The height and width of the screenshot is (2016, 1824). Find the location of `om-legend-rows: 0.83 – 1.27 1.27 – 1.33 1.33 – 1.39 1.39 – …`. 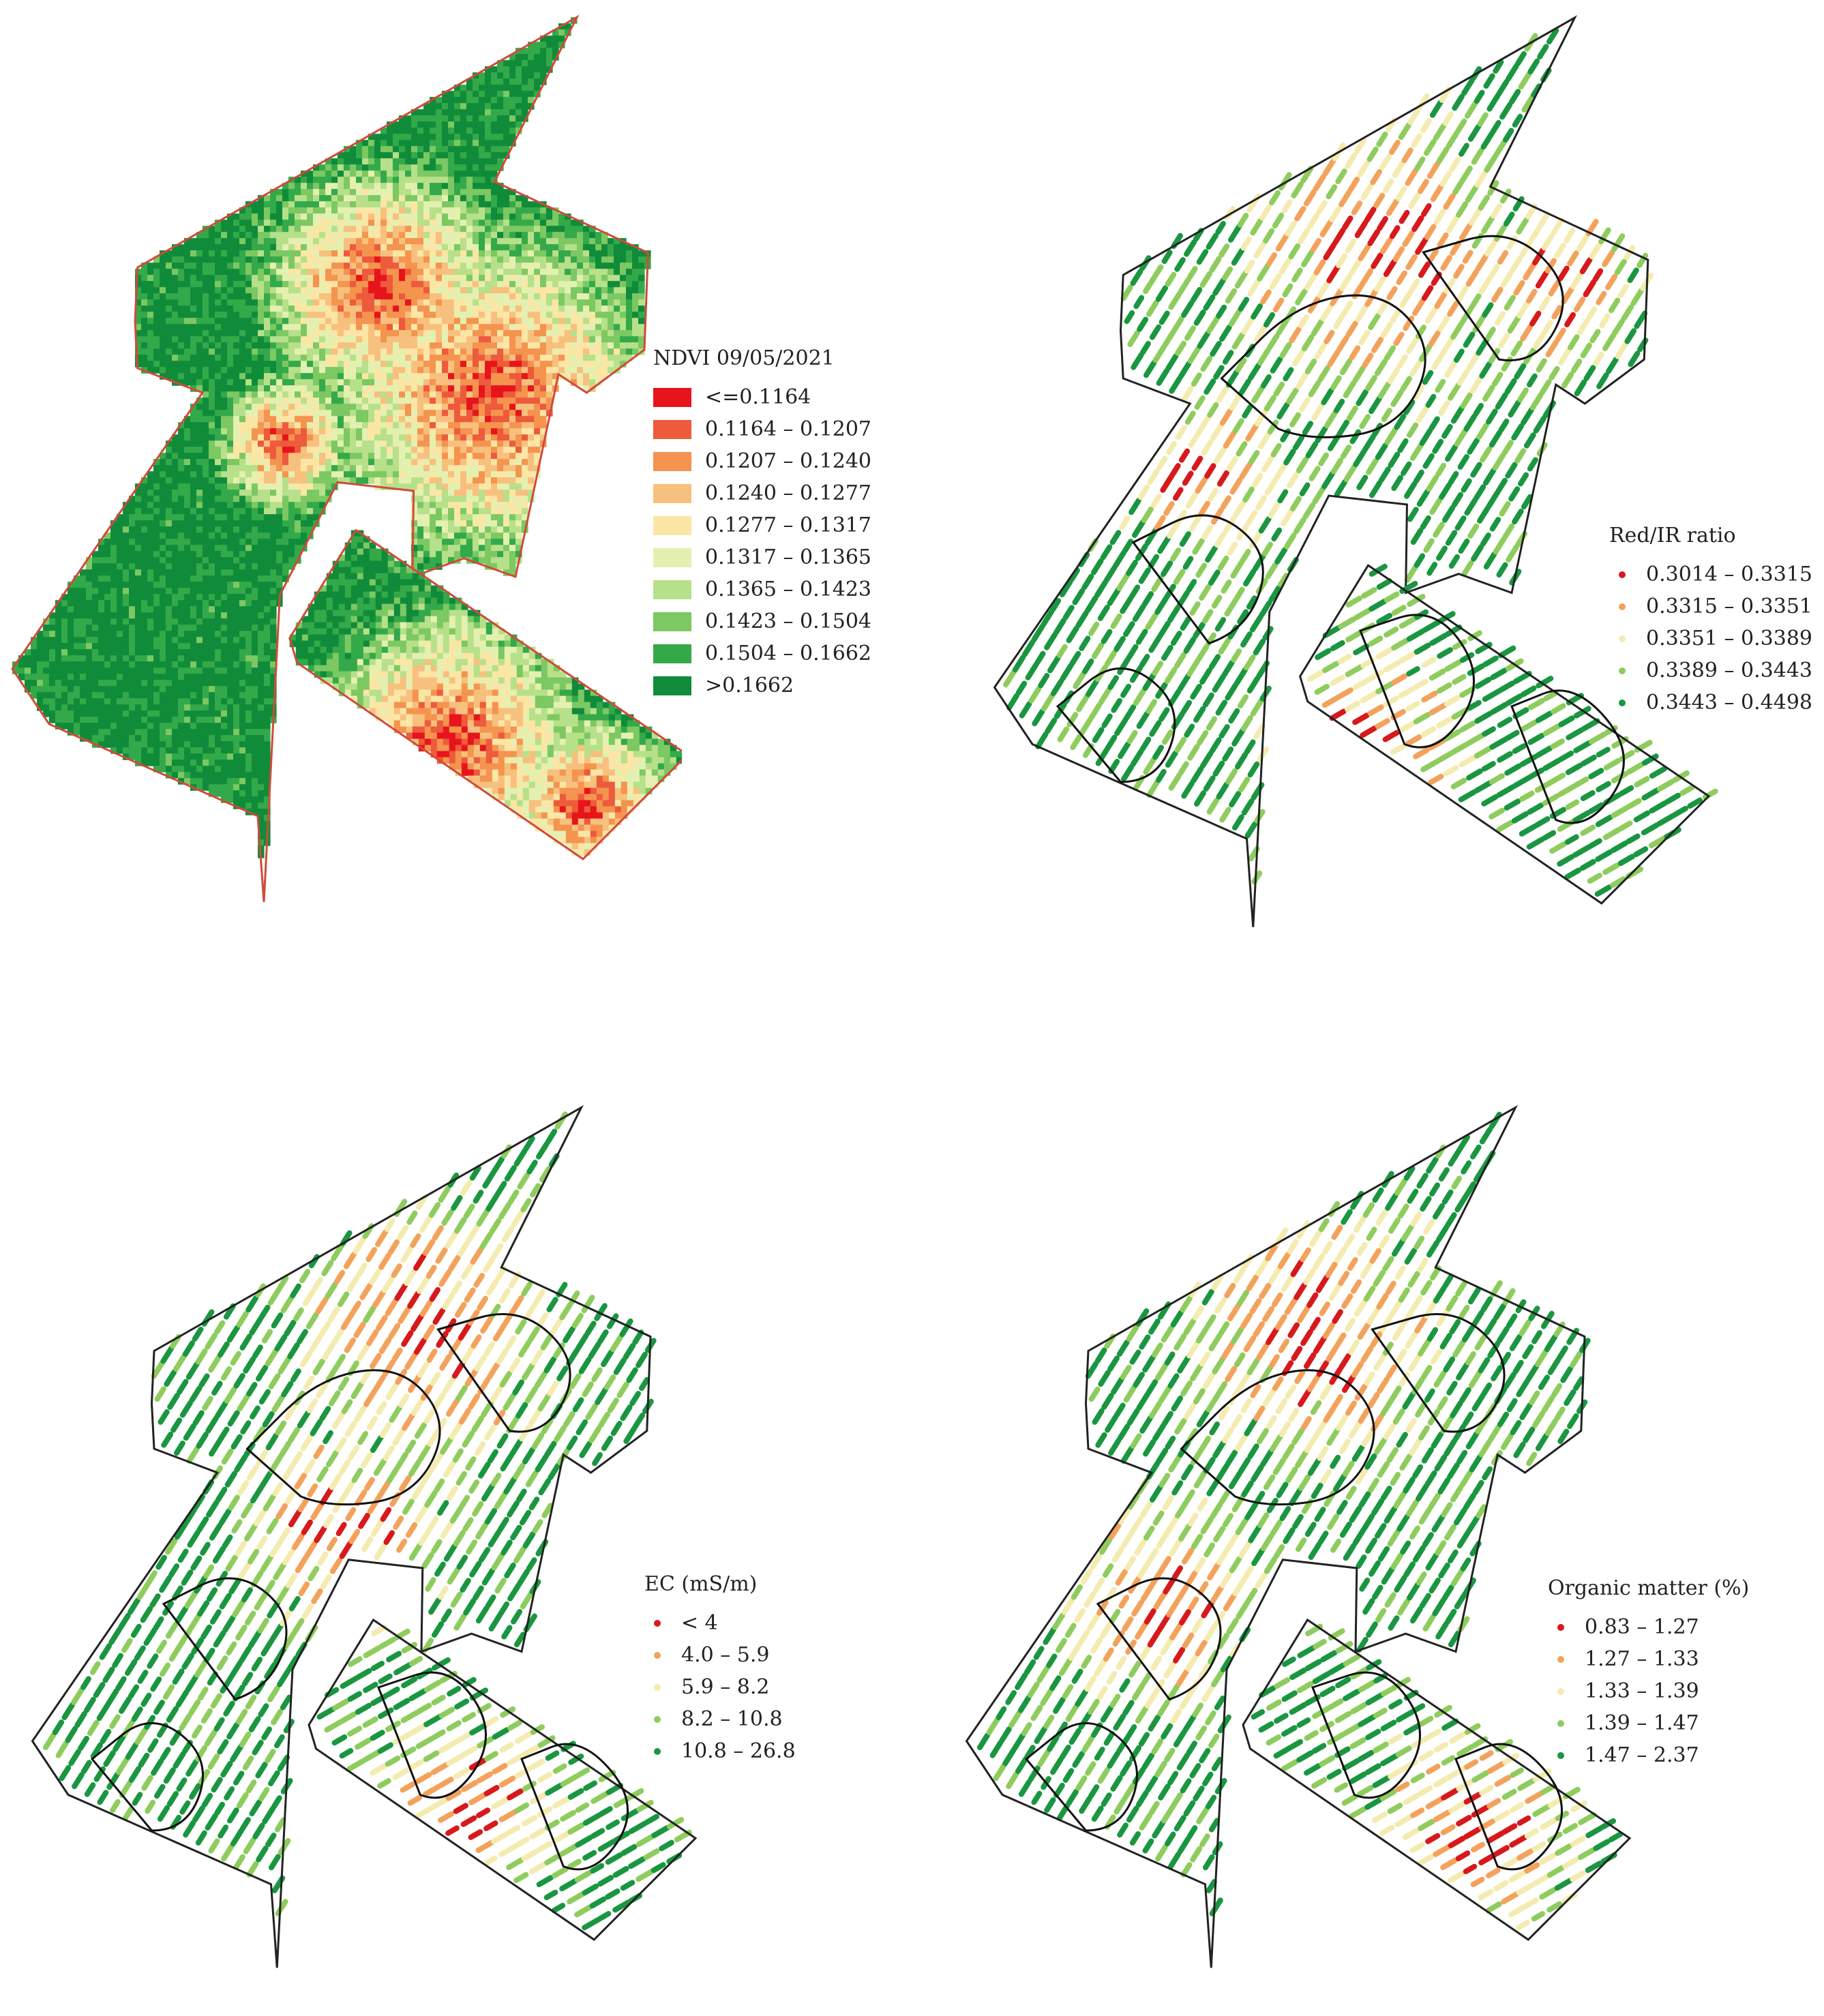

om-legend-rows: 0.83 – 1.27 1.27 – 1.33 1.33 – 1.39 1.39 – … is located at coordinates (1648, 1691).